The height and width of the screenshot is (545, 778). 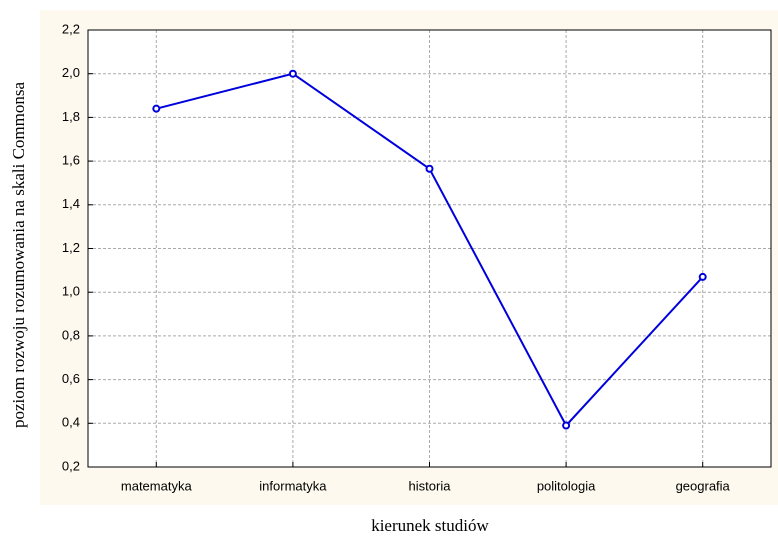 What do you see at coordinates (703, 485) in the screenshot?
I see `x-tick-label: geografia` at bounding box center [703, 485].